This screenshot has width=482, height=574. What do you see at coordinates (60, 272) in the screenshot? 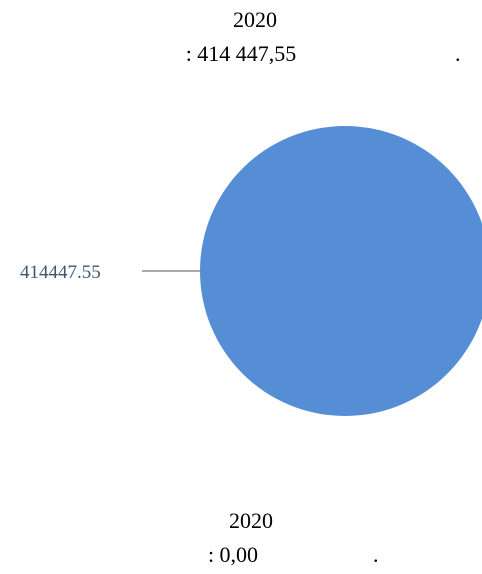
I see `pie-slice-data-label: 414447.55` at bounding box center [60, 272].